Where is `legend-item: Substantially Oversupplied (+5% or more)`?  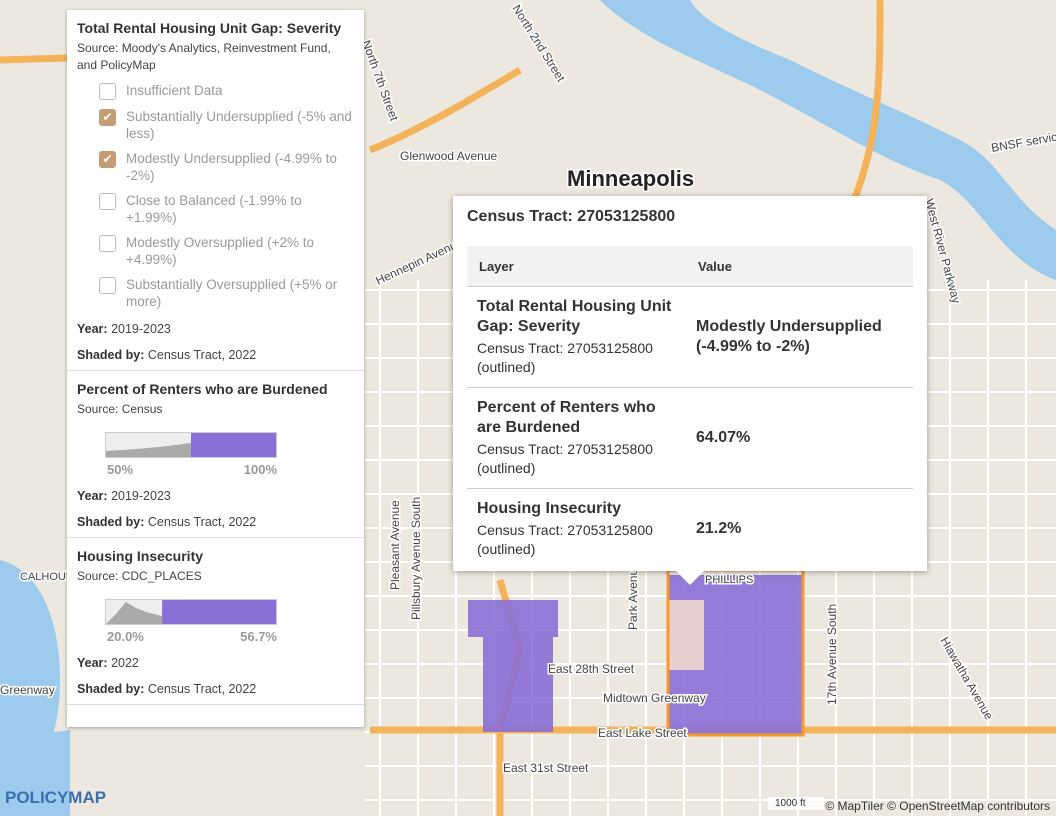
legend-item: Substantially Oversupplied (+5% or more) is located at coordinates (226, 293).